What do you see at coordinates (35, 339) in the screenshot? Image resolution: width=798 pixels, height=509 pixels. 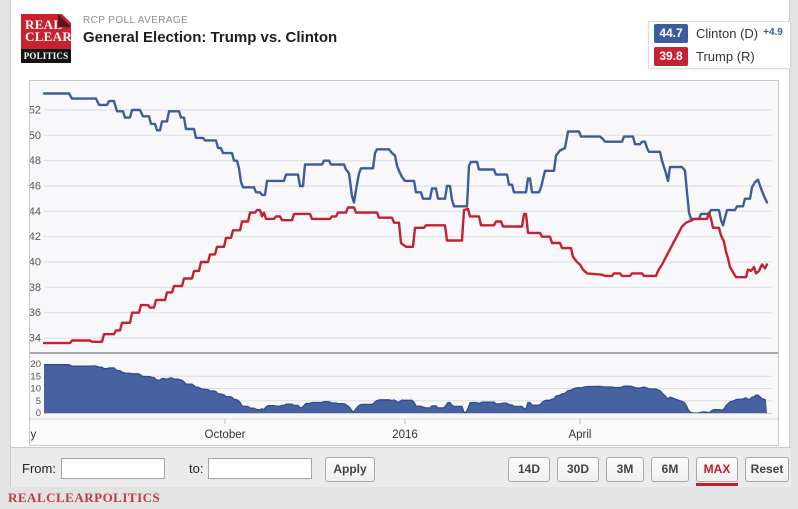 I see `y-tick-label: 34` at bounding box center [35, 339].